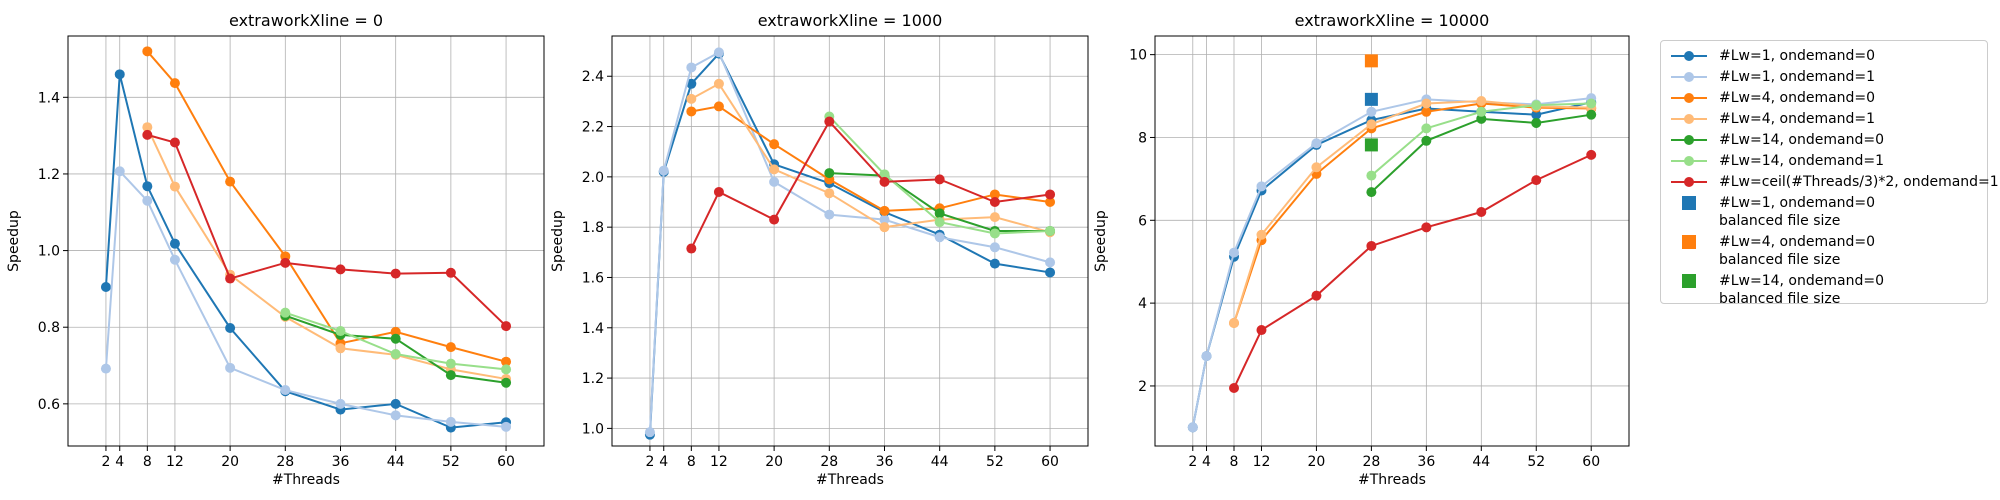  I want to click on legend-item: #Lw=4, ondemand=1, so click(1824, 119).